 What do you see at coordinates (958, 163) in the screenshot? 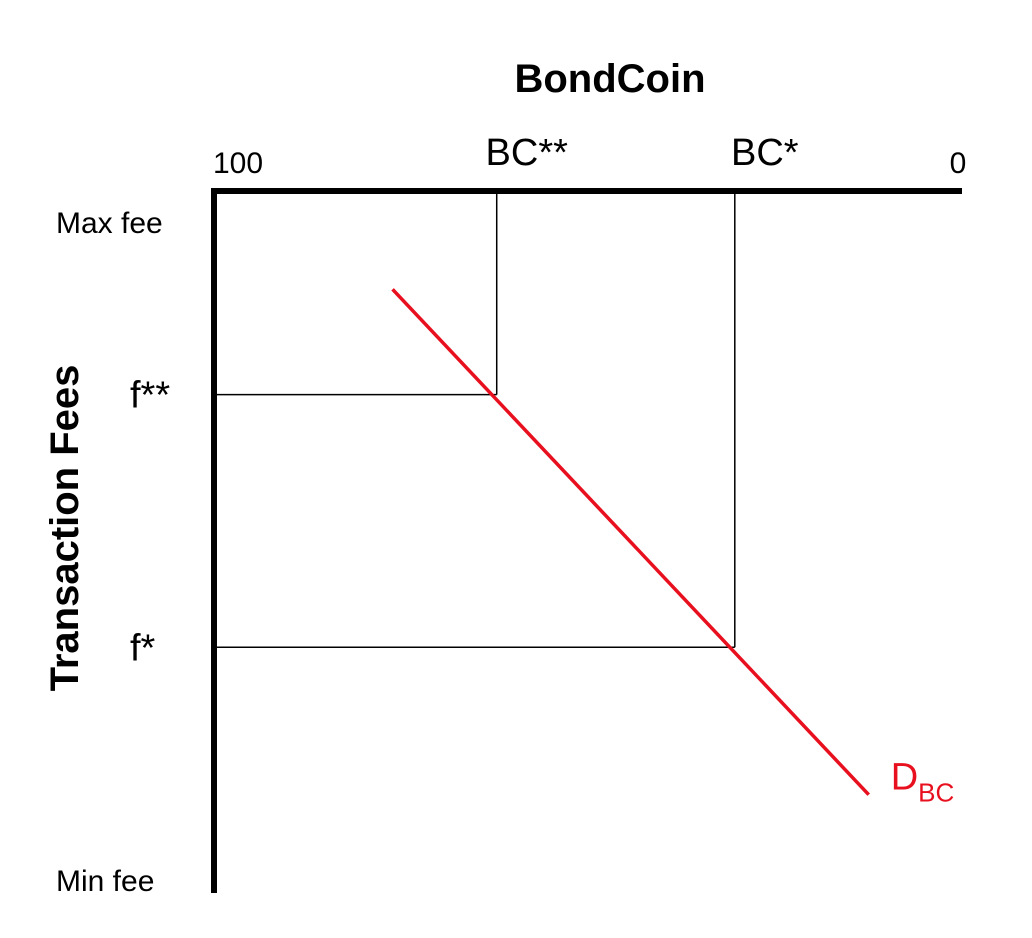
I see `x-axis-right-end-label: 0` at bounding box center [958, 163].